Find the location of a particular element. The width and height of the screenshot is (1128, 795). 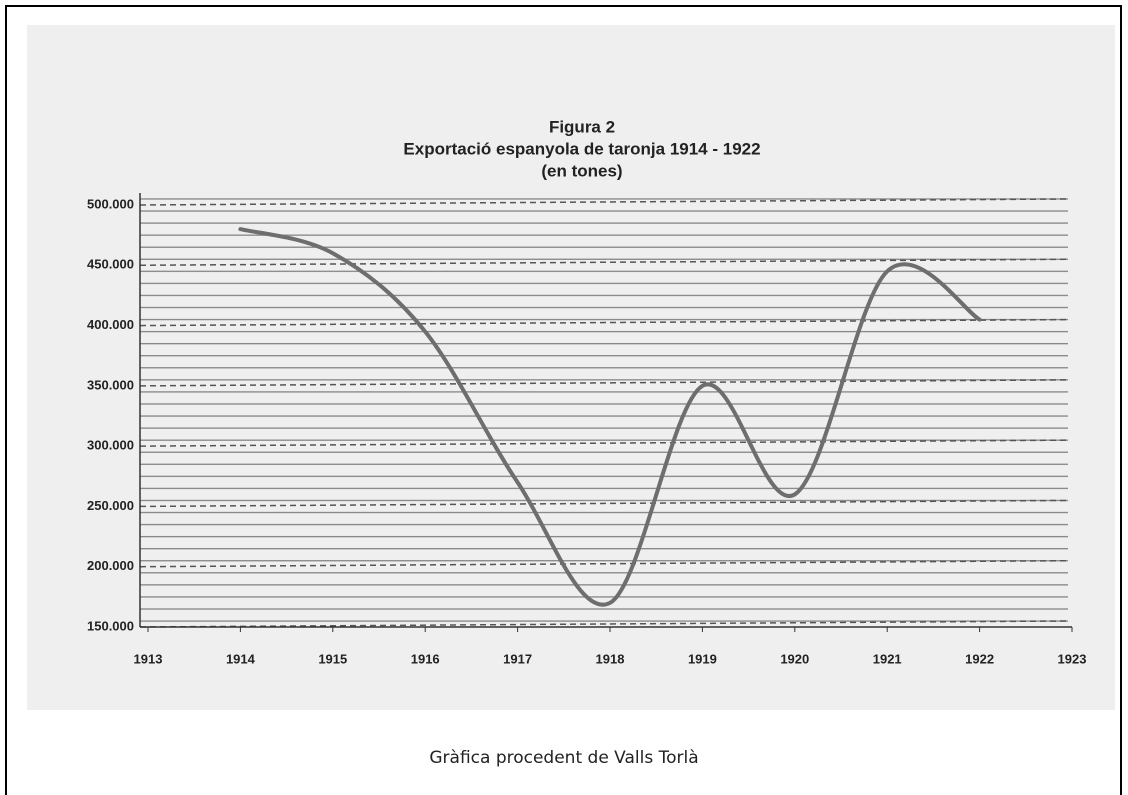

x-tick-label: 1920 is located at coordinates (794, 658).